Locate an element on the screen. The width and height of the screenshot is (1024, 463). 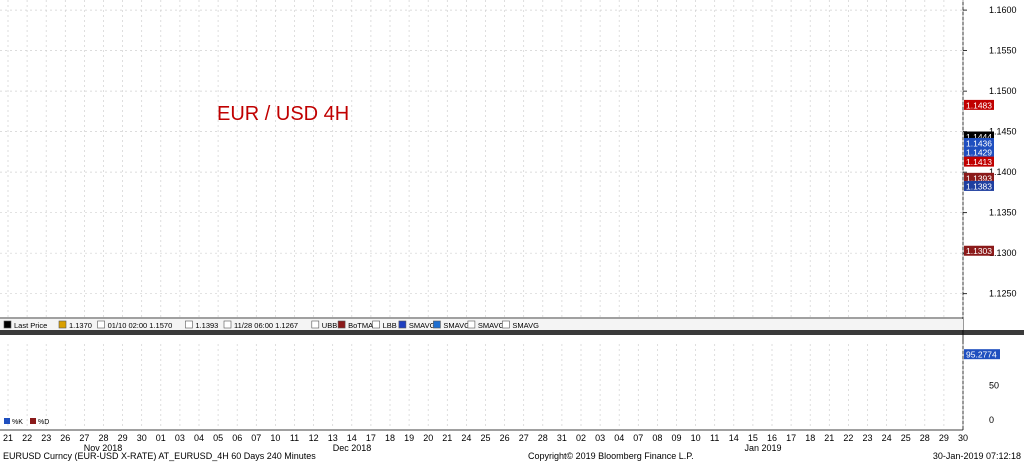
legend-label: 11/28 06:00 1.1267 is located at coordinates (266, 325).